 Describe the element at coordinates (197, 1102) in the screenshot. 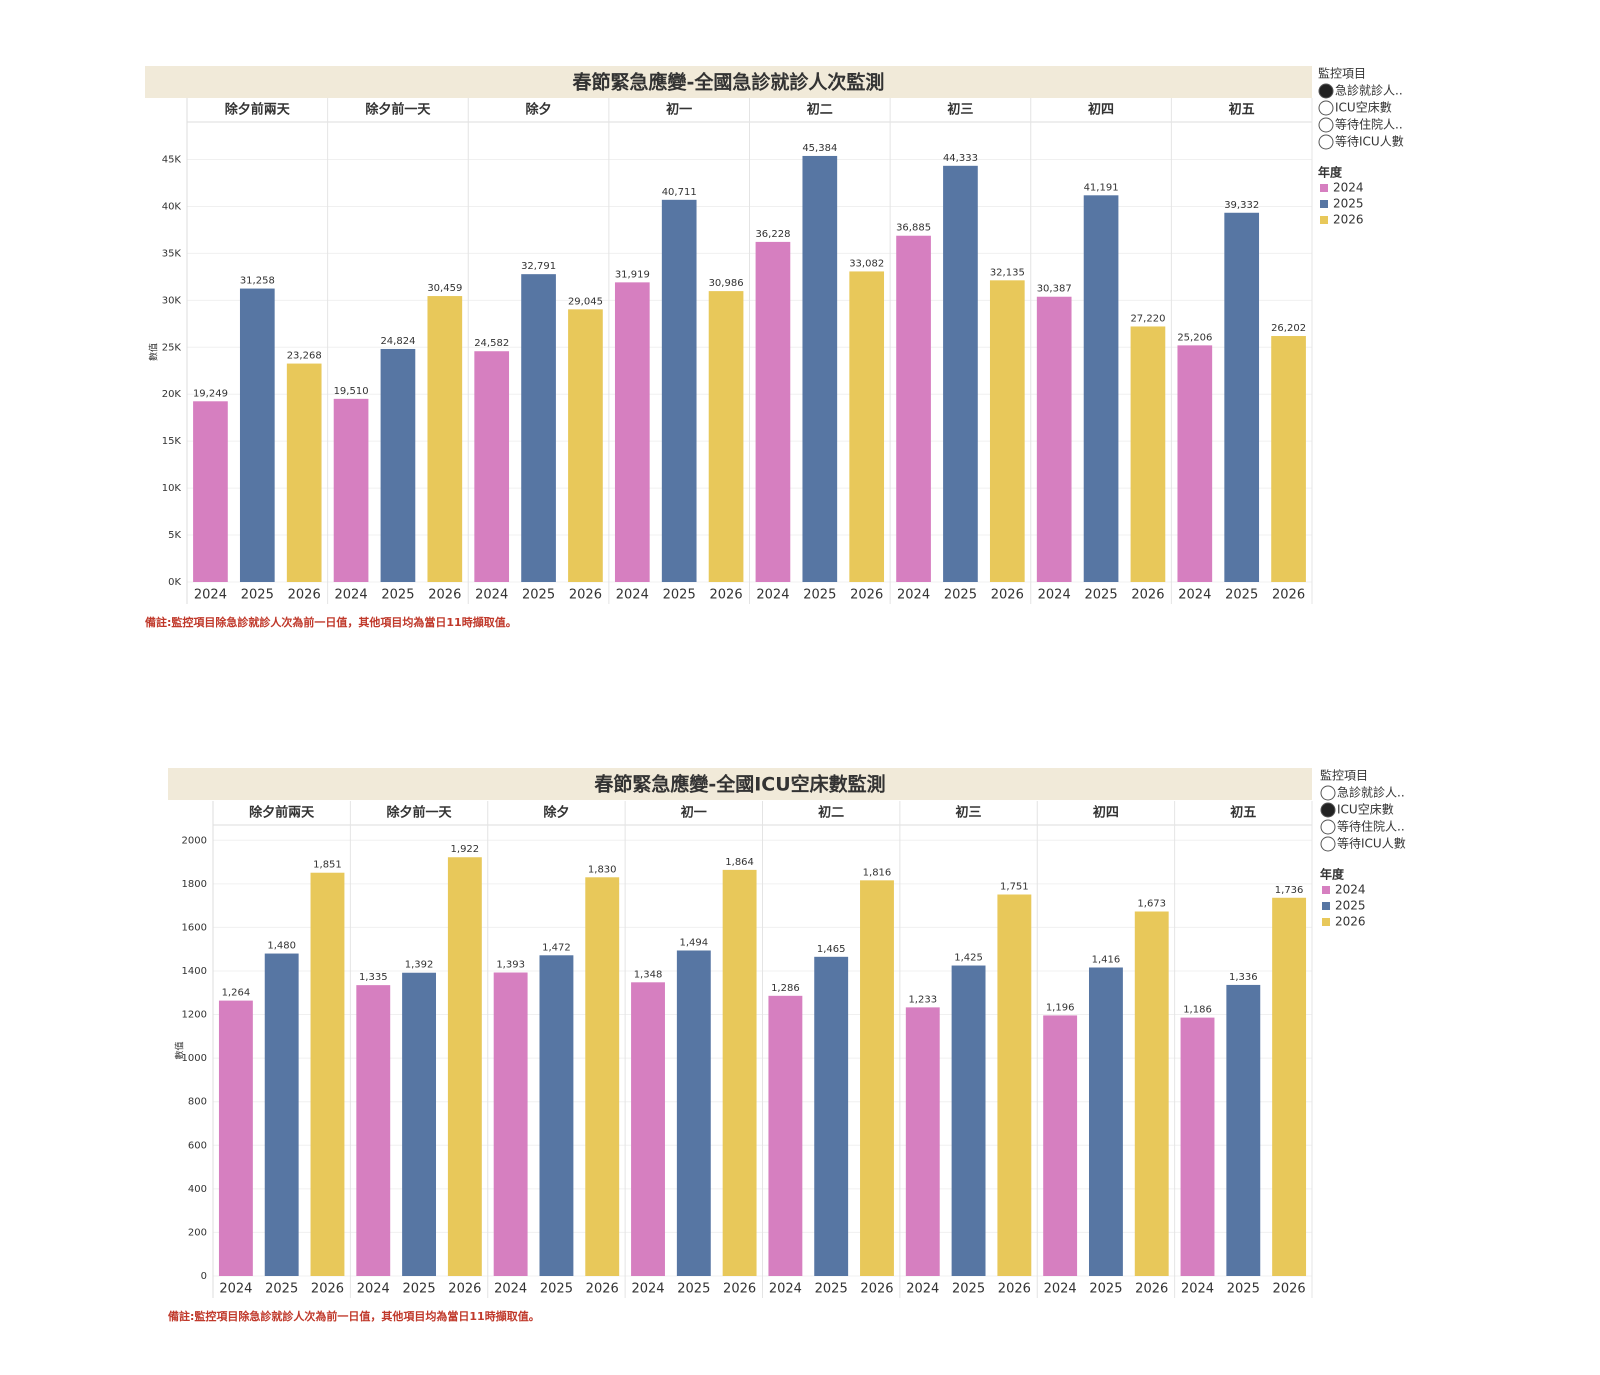

I see `y-tick-label: 800` at that location.